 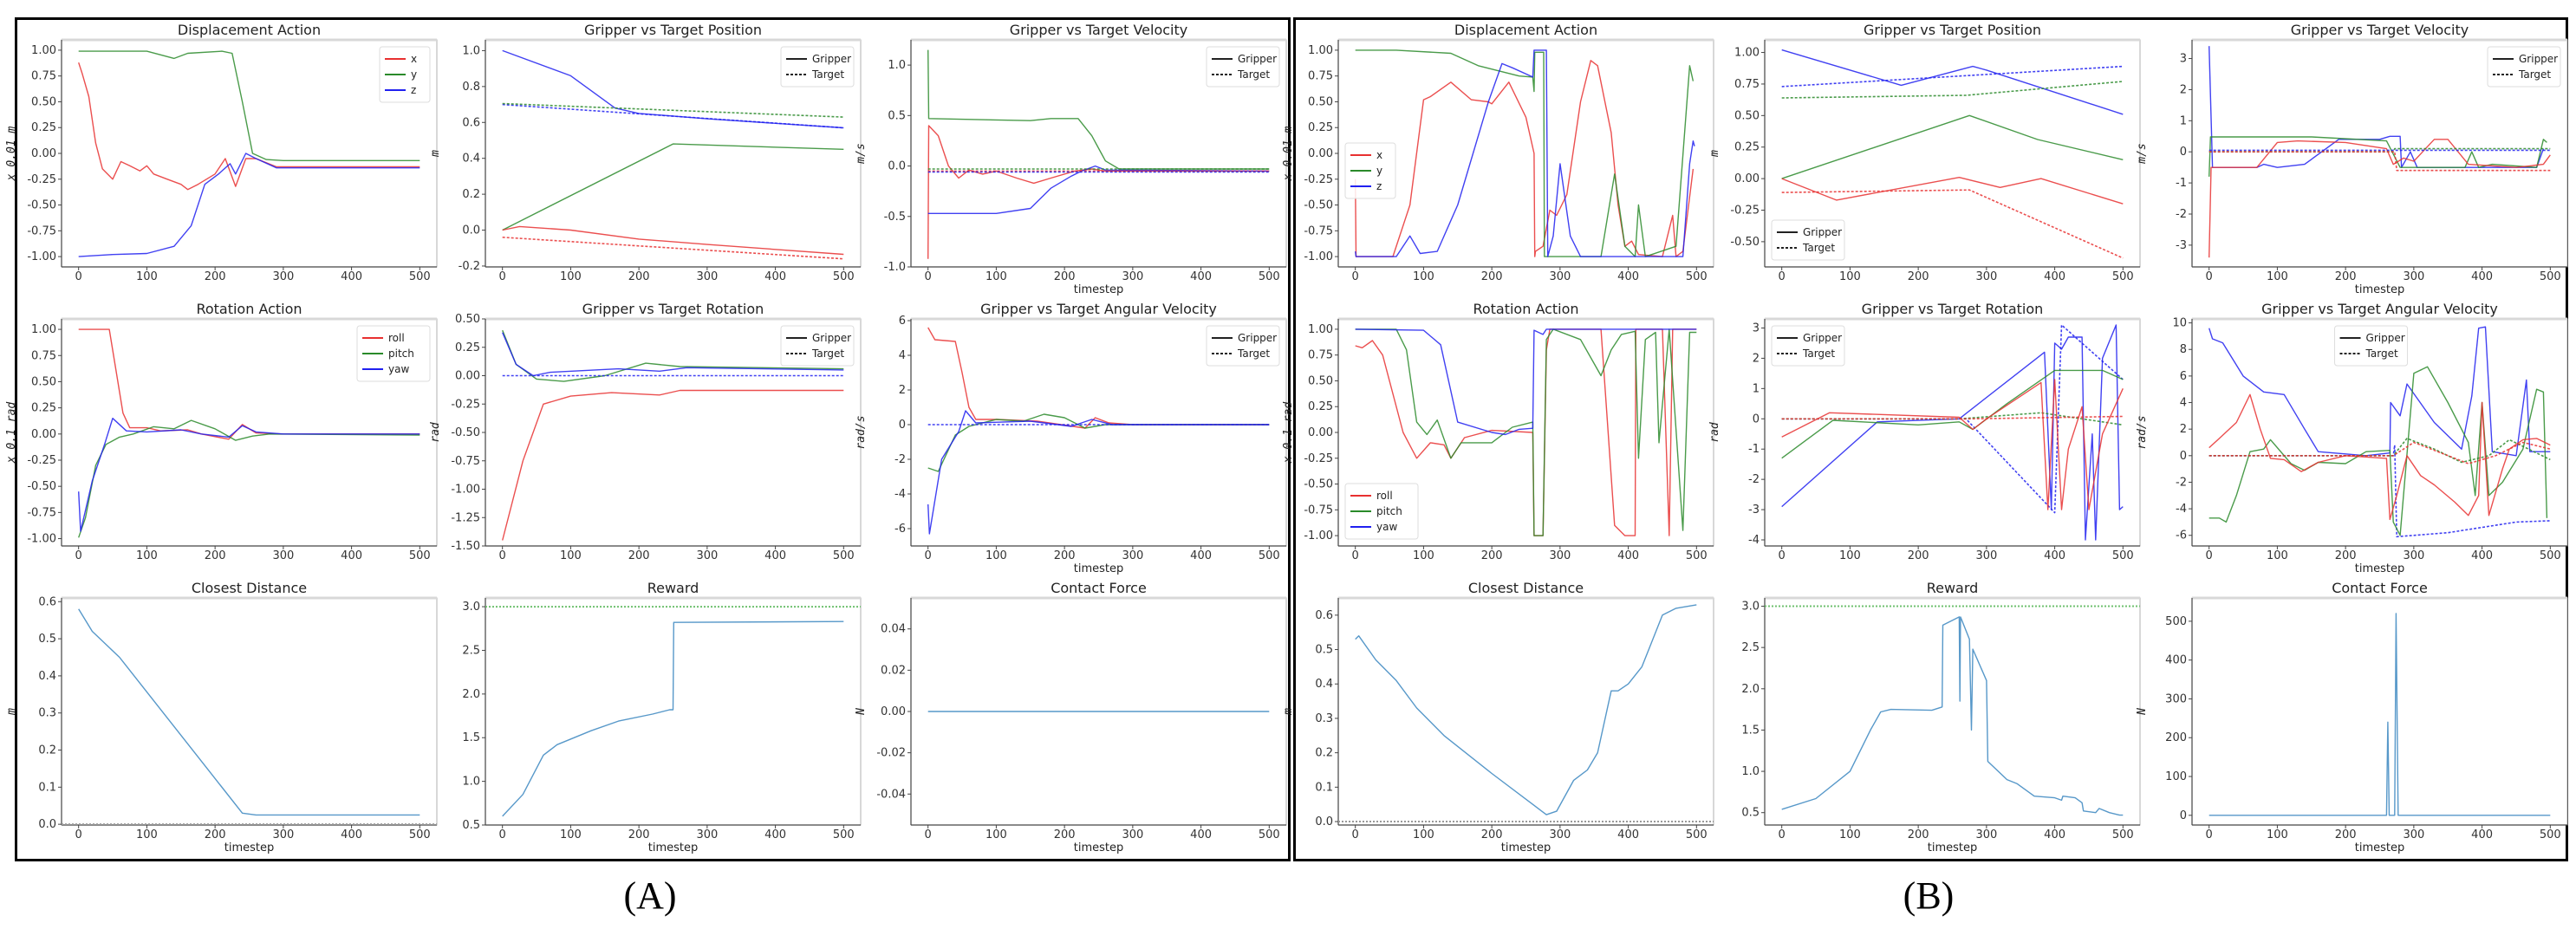 I want to click on y-tick-label: 0.1, so click(x=47, y=787).